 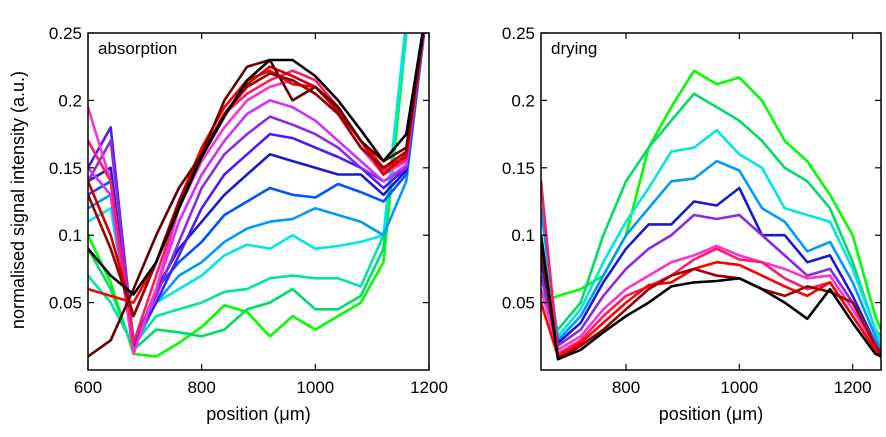 What do you see at coordinates (88, 387) in the screenshot?
I see `absorption-x-tick-label: 600` at bounding box center [88, 387].